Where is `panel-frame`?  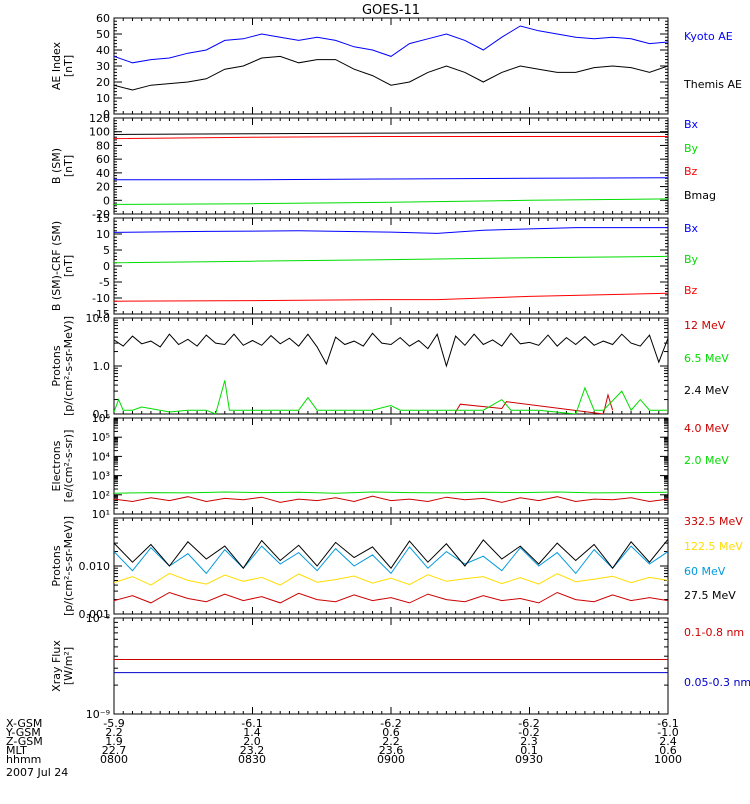 panel-frame is located at coordinates (391, 366).